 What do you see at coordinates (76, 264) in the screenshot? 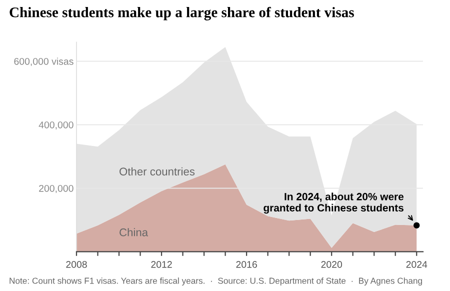
I see `x-tick-label: 2008` at bounding box center [76, 264].